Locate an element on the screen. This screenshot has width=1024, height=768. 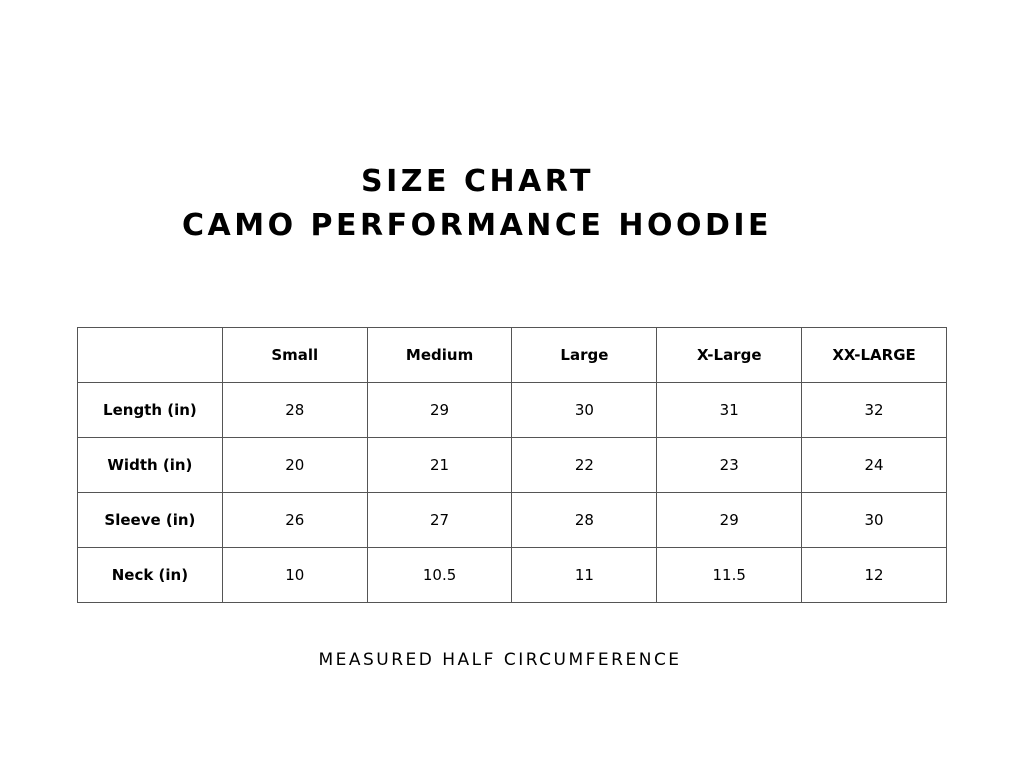
table-cell: 27 is located at coordinates (439, 520).